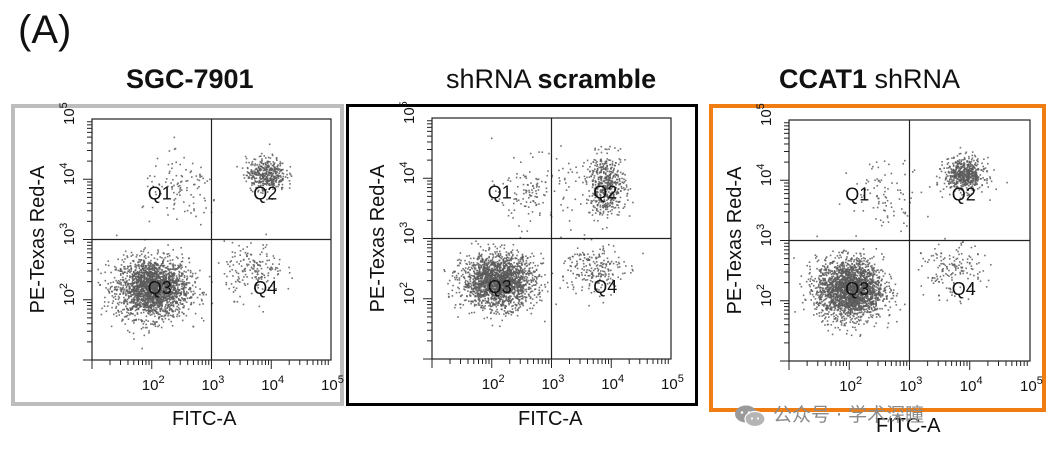  I want to click on title-bold-text: SGC-7901, so click(190, 79).